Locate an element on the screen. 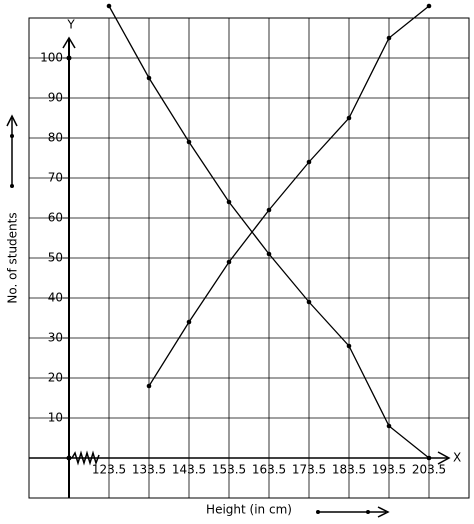 Image resolution: width=474 pixels, height=524 pixels. x-tick-label: 203.5 is located at coordinates (429, 470).